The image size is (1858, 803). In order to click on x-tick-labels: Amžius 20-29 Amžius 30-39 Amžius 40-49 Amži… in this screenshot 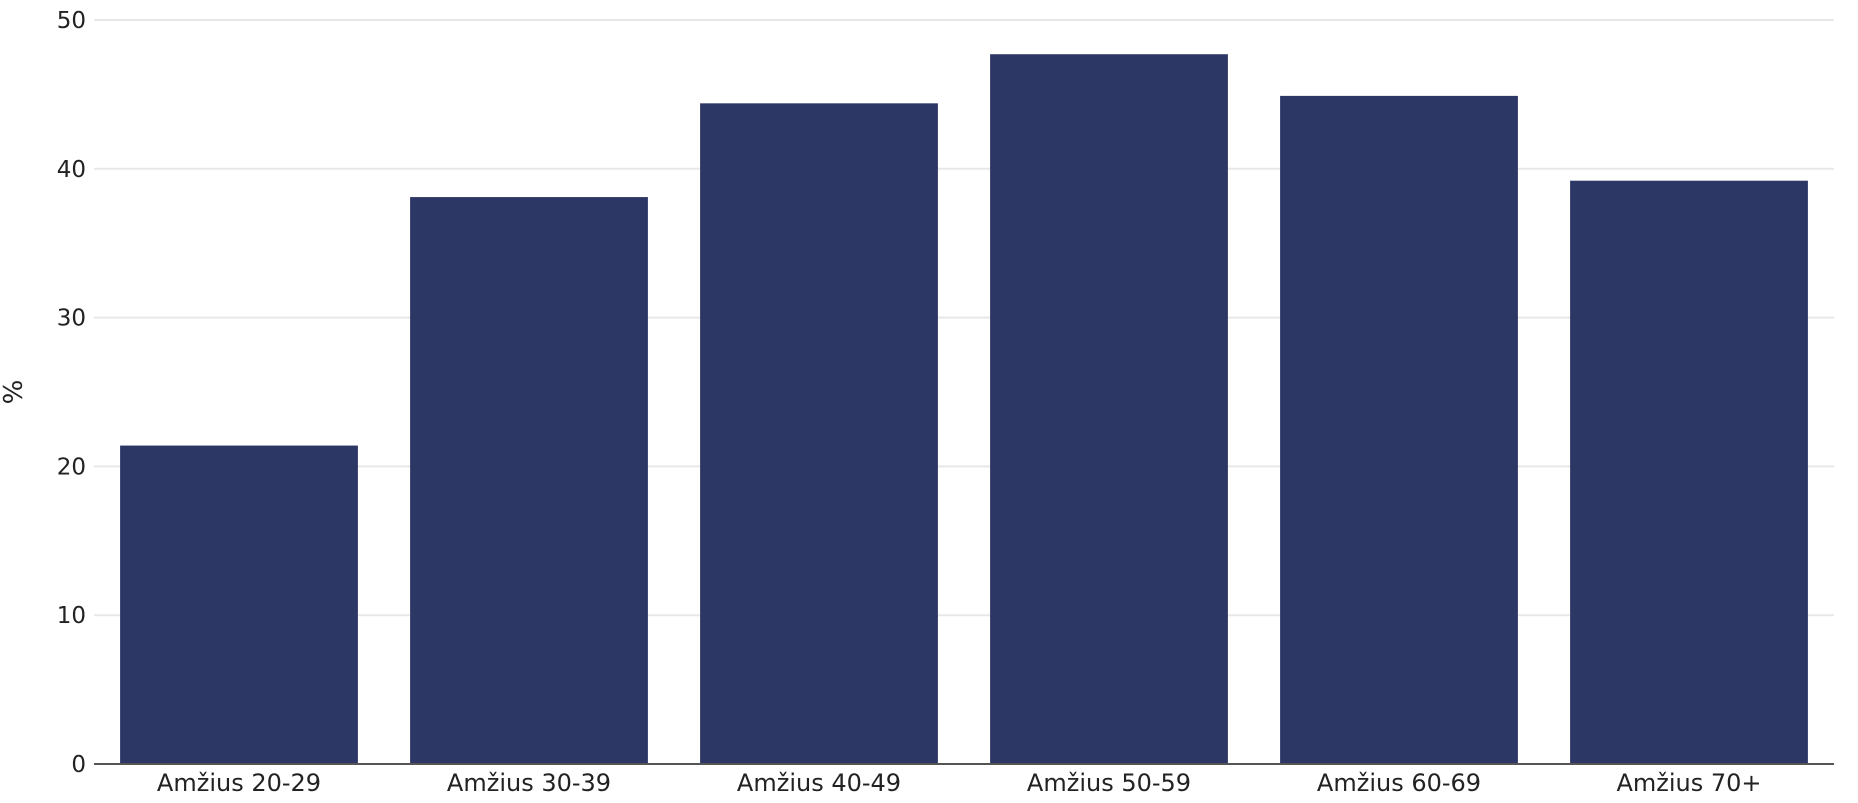, I will do `click(959, 783)`.